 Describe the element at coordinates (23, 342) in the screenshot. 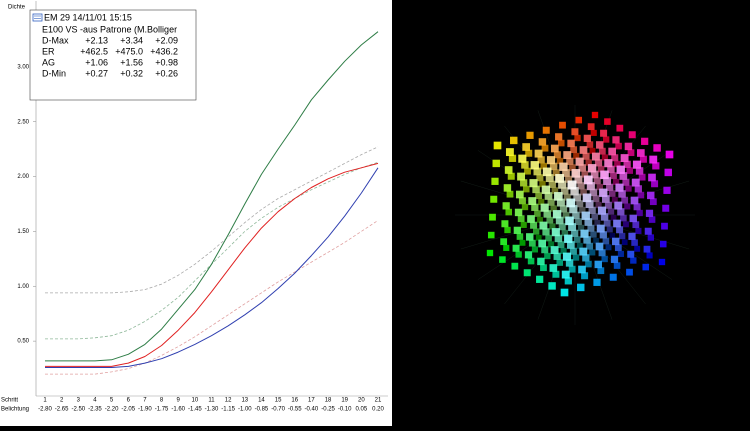

I see `y-tick-label: 0.50` at that location.